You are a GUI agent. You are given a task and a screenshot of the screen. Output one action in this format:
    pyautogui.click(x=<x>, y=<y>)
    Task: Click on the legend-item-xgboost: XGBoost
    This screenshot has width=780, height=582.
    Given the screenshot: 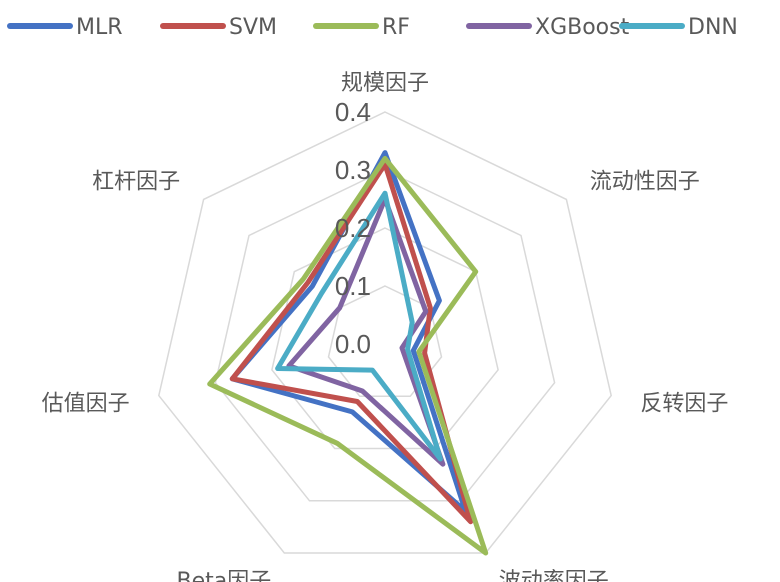 What is the action you would take?
    pyautogui.click(x=548, y=27)
    